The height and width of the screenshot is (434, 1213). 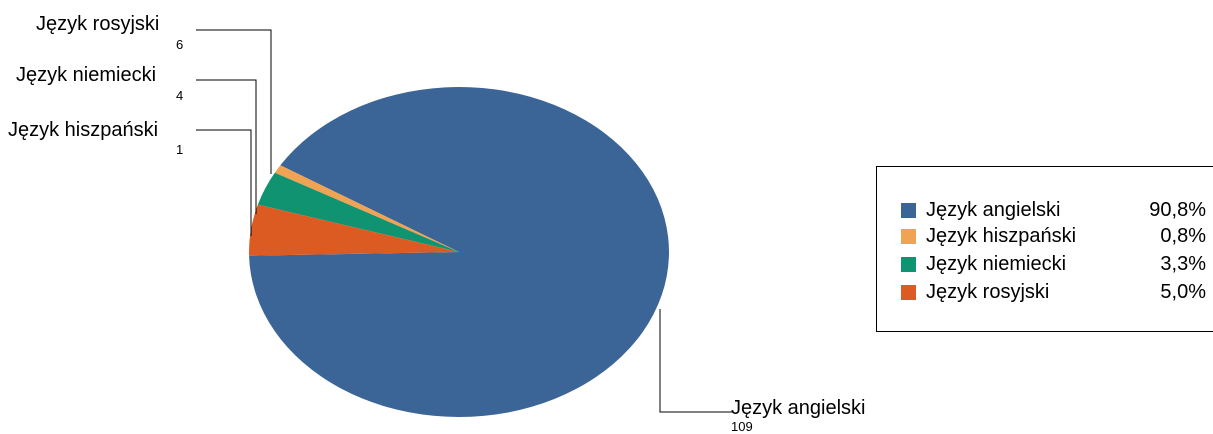 I want to click on legend-item-percent: 3,3%, so click(x=1183, y=264).